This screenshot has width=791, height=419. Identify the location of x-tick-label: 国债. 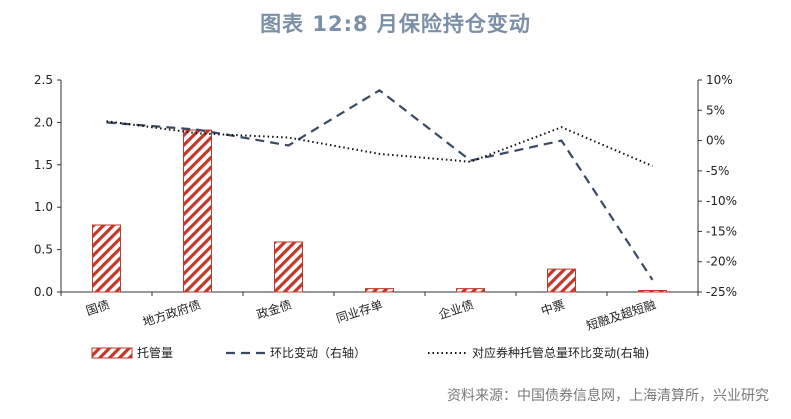
(97, 308).